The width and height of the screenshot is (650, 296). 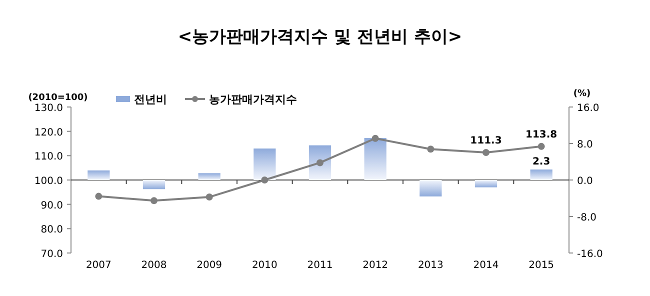 What do you see at coordinates (150, 99) in the screenshot?
I see `legend-label: 전년비` at bounding box center [150, 99].